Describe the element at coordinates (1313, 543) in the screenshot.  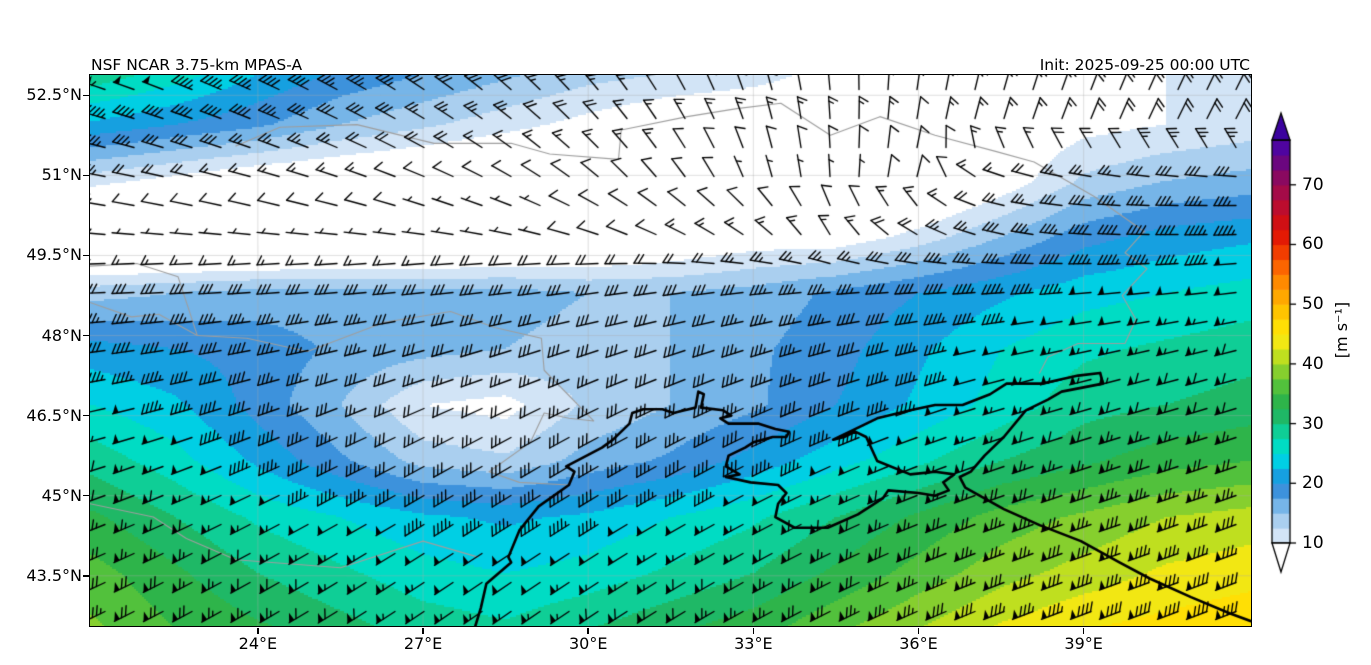
I see `colorbar-tick-label: 10` at that location.